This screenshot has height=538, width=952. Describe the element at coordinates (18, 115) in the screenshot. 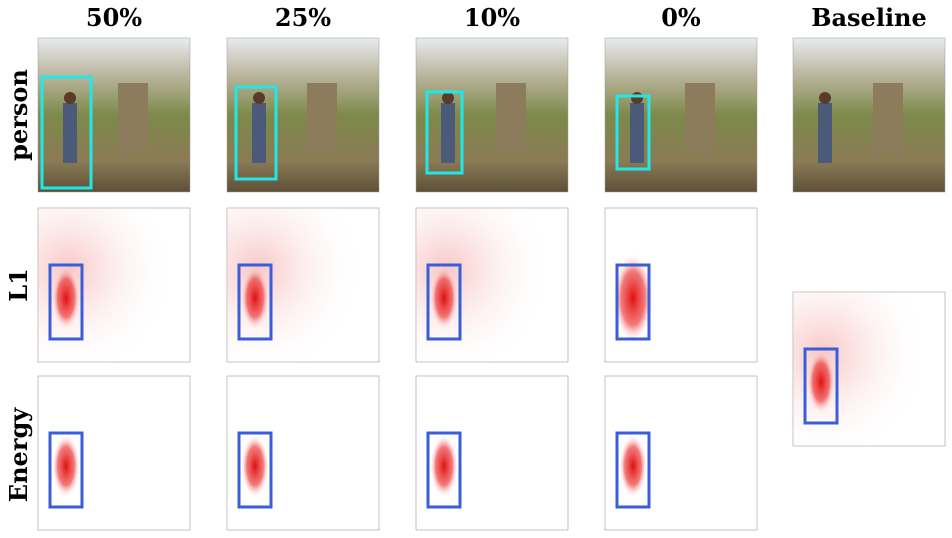

I see `row-label: person` at that location.